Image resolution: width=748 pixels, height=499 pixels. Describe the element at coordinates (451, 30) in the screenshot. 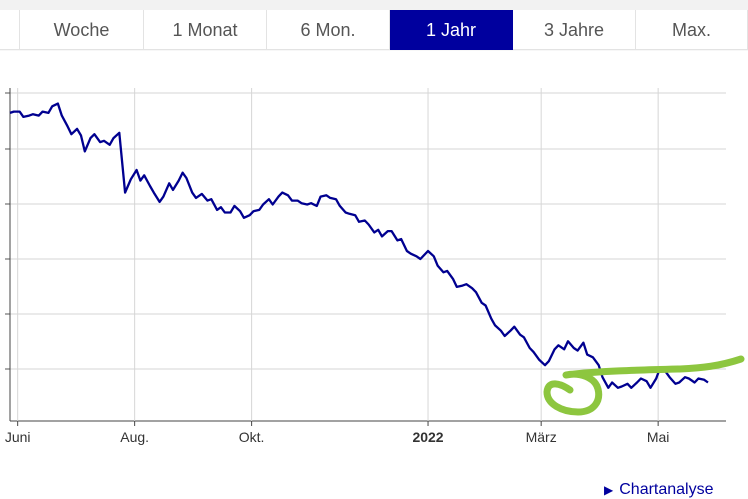

I see `tab-1-year: 1 Jahr` at that location.